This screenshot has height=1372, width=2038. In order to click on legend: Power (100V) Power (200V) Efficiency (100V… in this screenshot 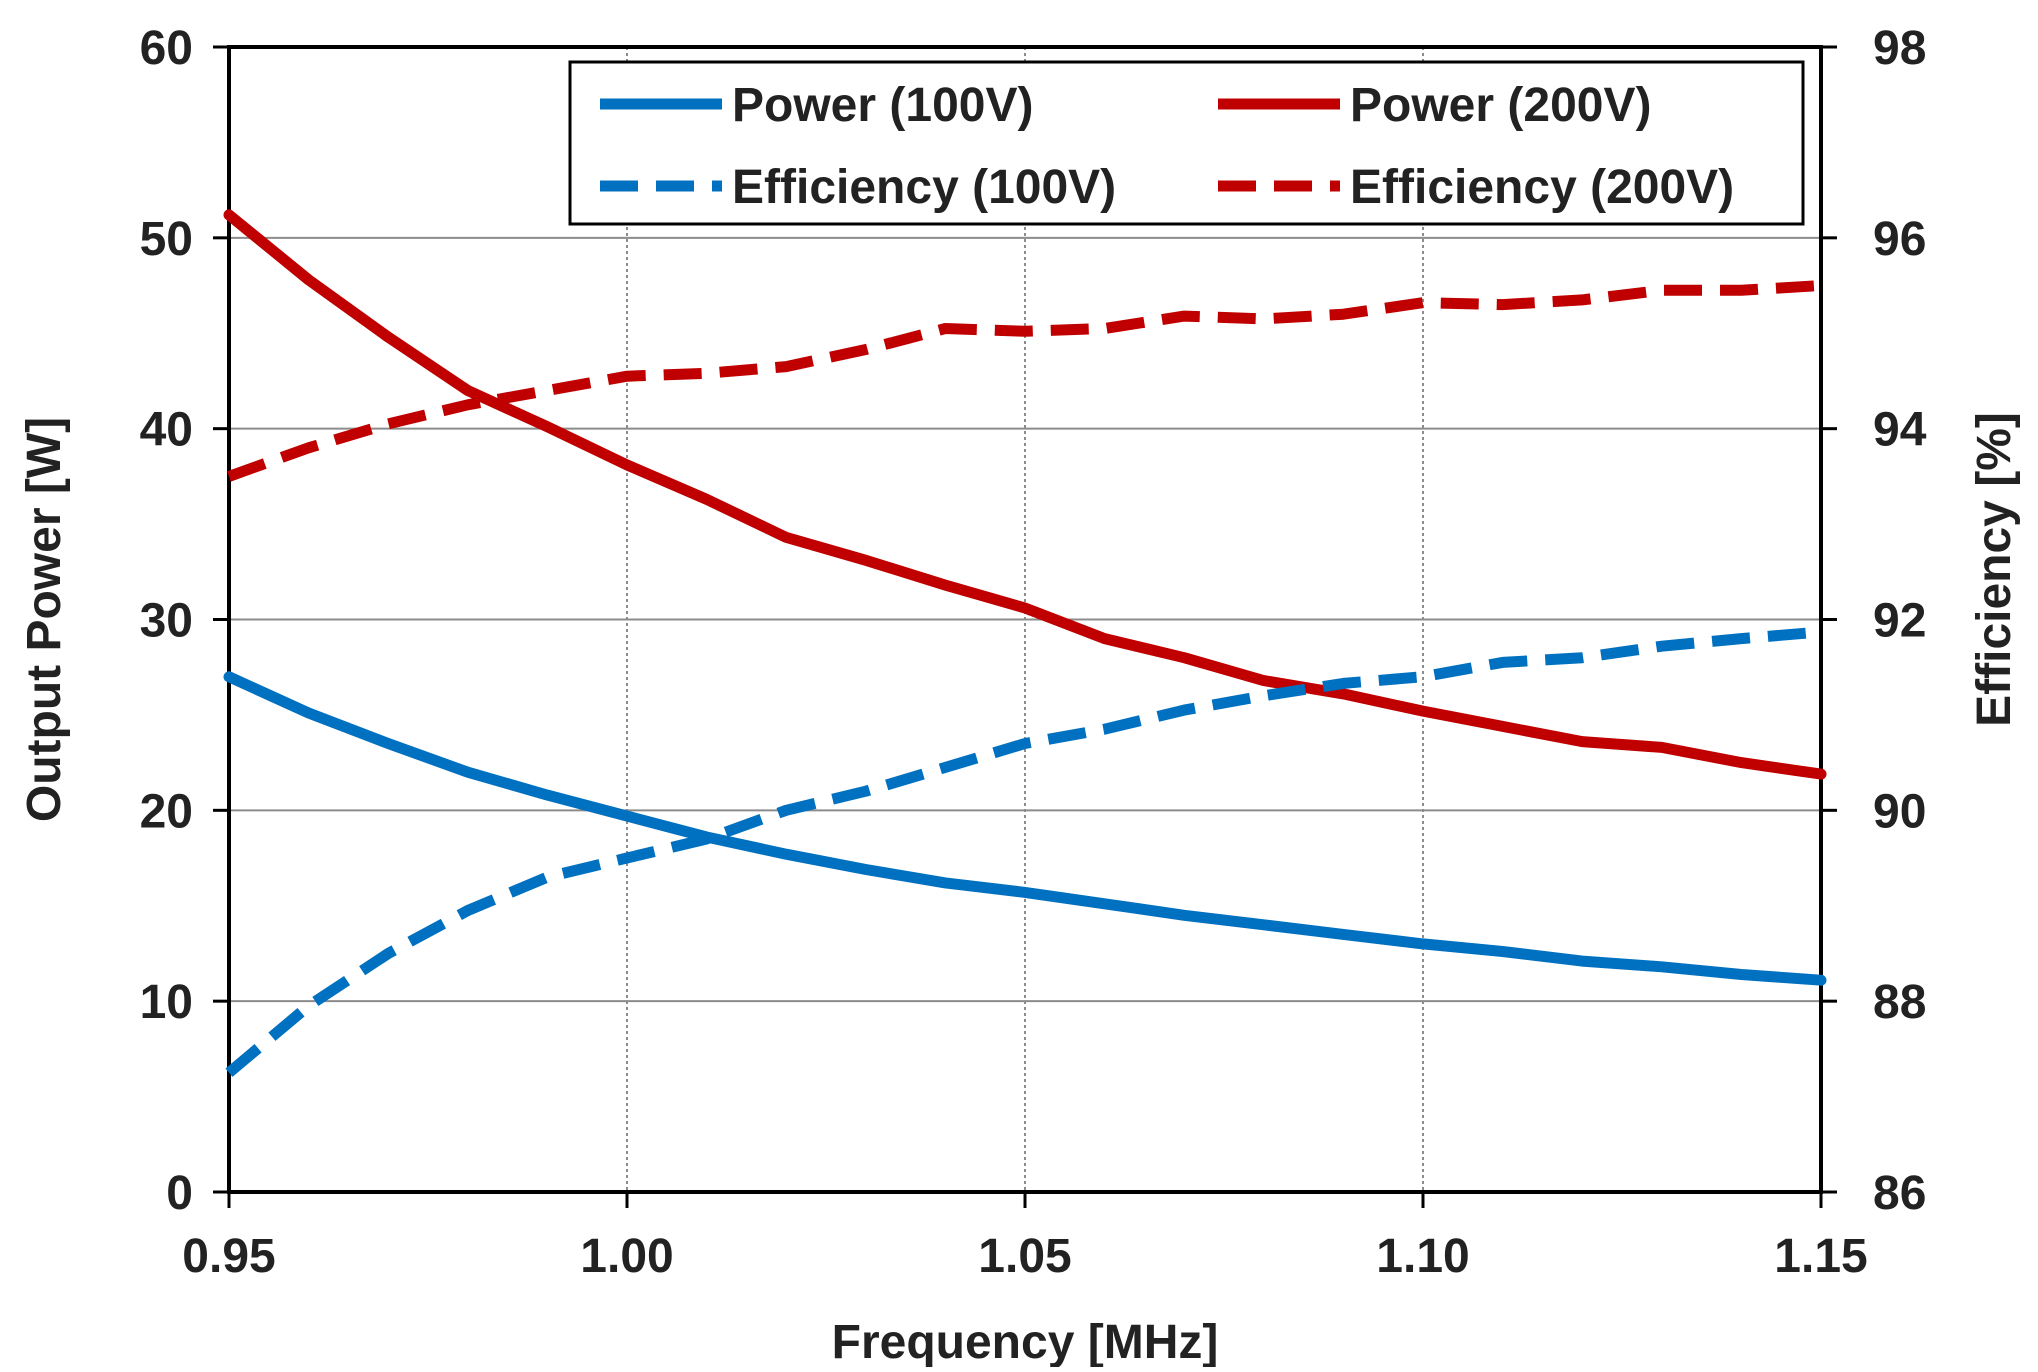, I will do `click(1186, 143)`.